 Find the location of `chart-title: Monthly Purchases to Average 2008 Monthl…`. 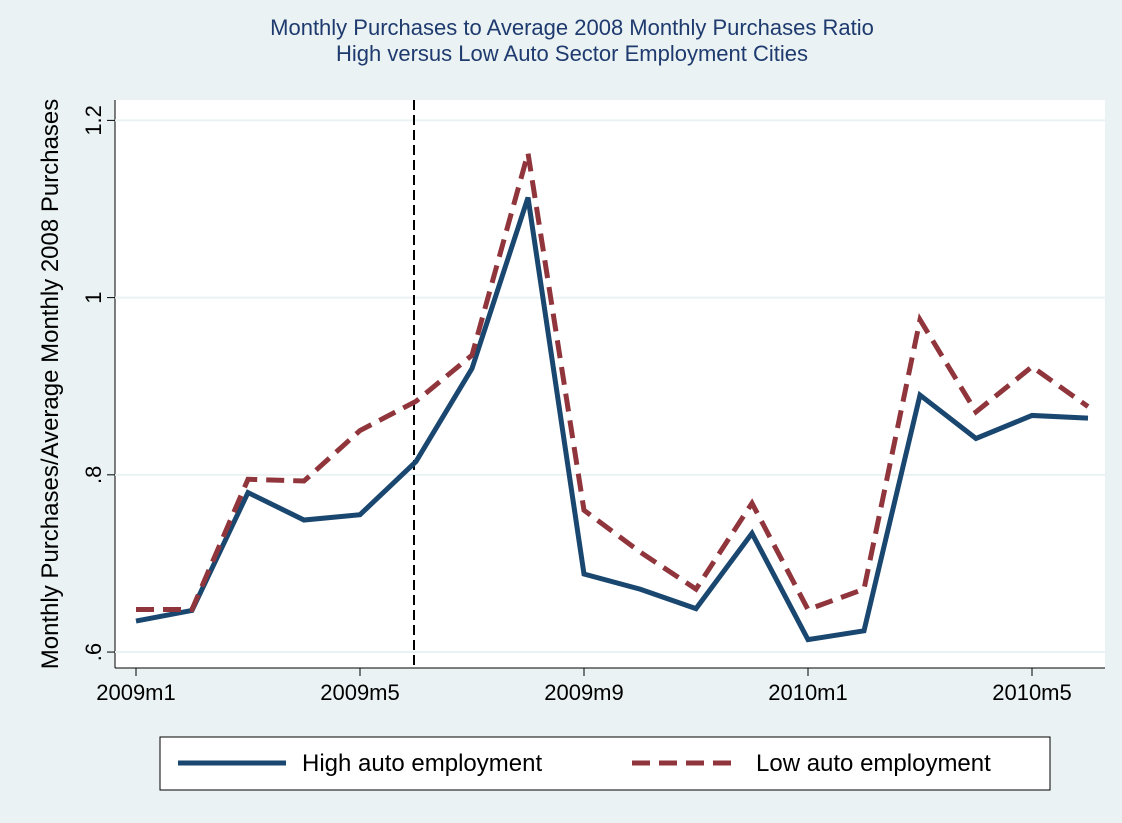

chart-title: Monthly Purchases to Average 2008 Monthl… is located at coordinates (572, 27).